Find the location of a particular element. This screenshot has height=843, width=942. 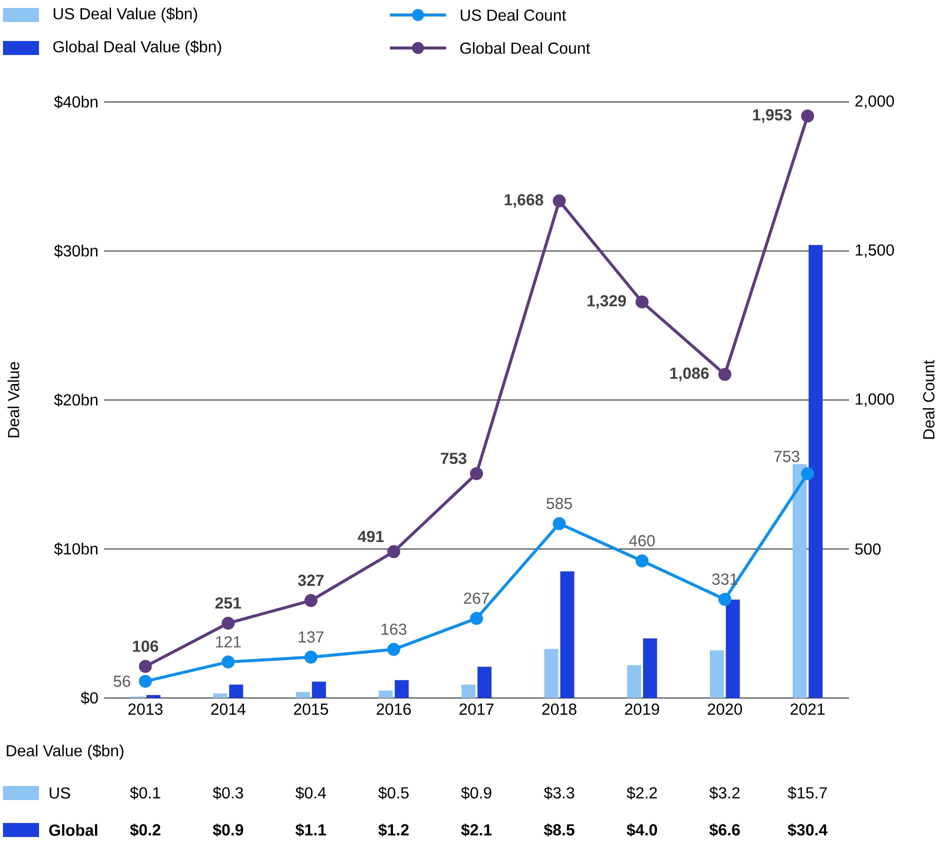

data-label: $6.6 is located at coordinates (724, 830).